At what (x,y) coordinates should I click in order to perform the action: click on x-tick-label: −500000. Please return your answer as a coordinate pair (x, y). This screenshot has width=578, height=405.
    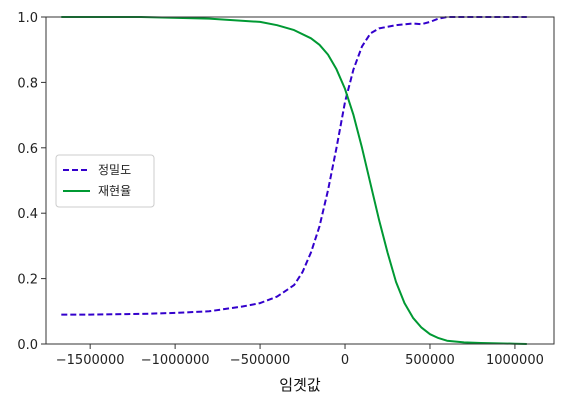
    Looking at the image, I should click on (260, 360).